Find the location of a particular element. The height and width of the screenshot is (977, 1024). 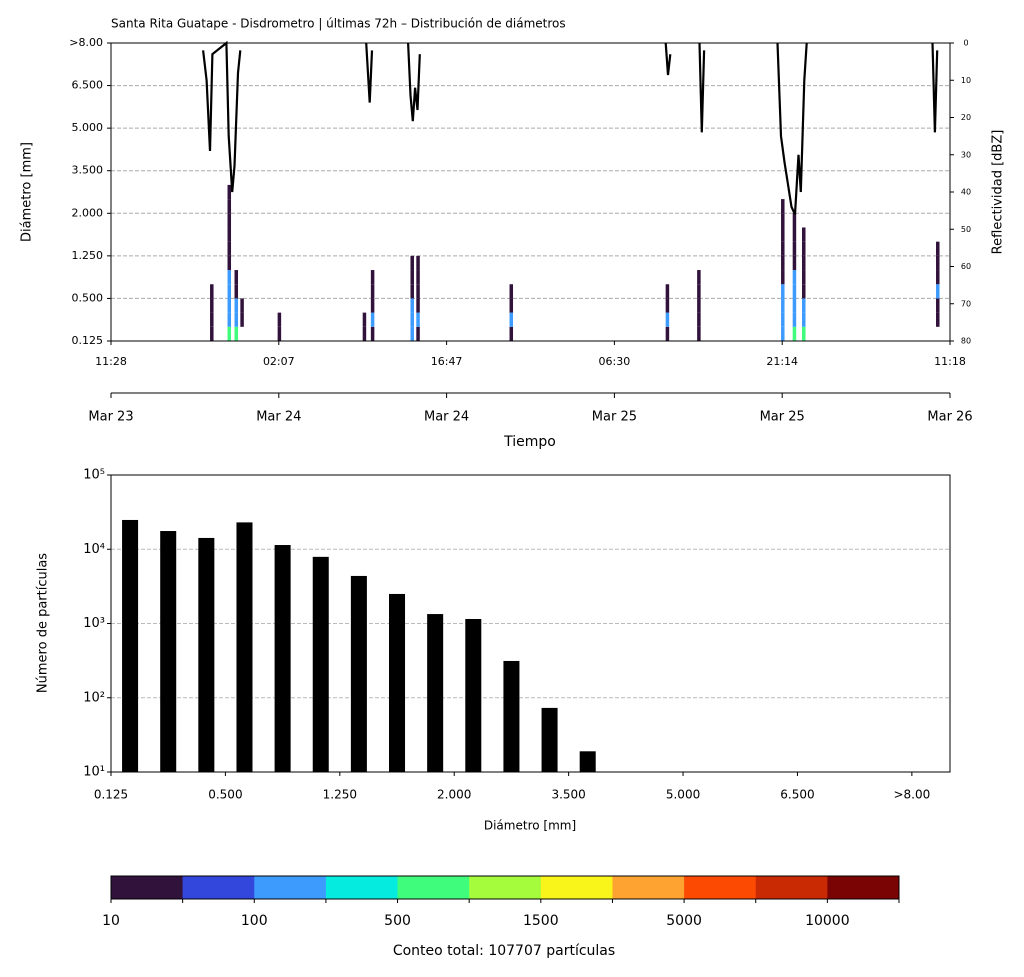

y-axis-label: Diámetro [mm] is located at coordinates (27, 192).